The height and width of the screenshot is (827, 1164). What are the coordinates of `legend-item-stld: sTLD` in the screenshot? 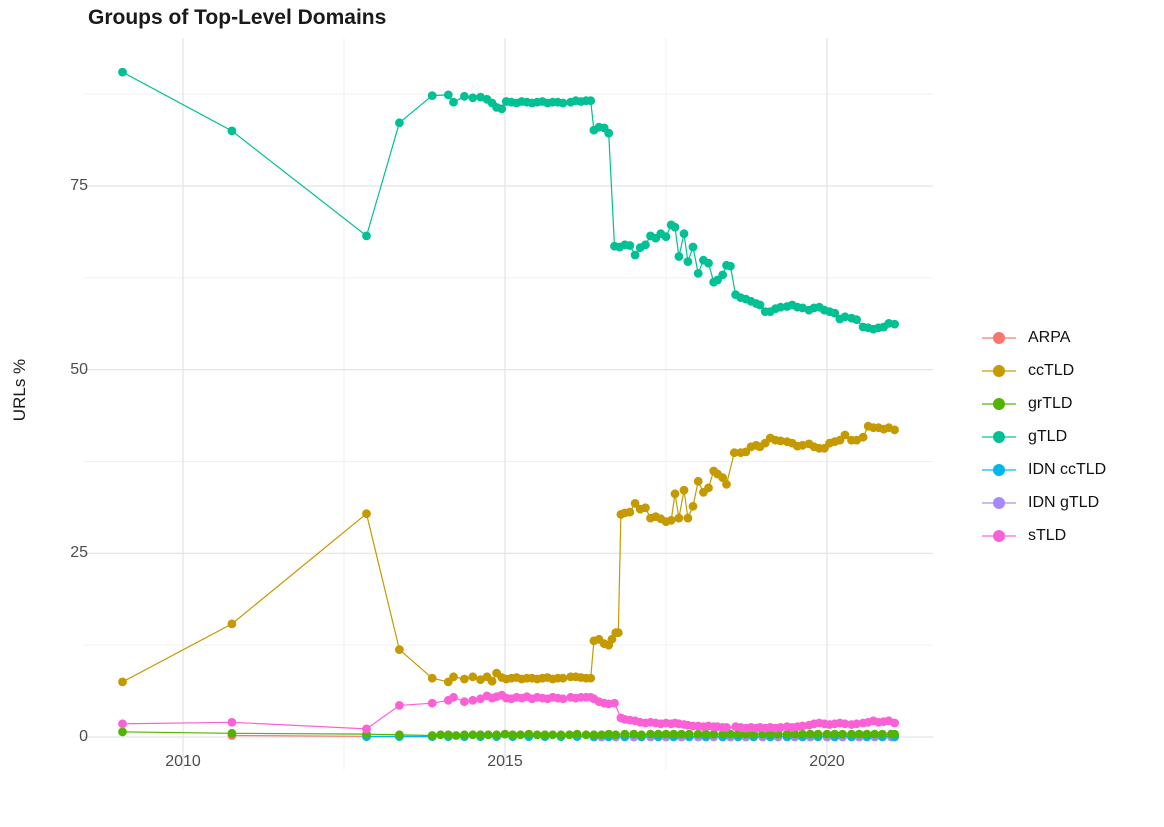 It's located at (1044, 535).